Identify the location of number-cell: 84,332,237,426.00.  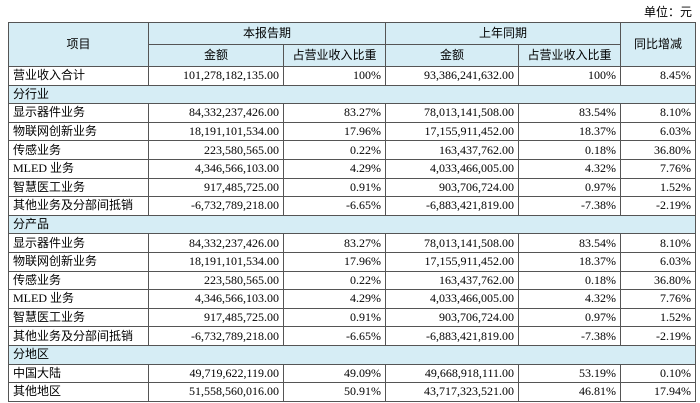
(216, 243).